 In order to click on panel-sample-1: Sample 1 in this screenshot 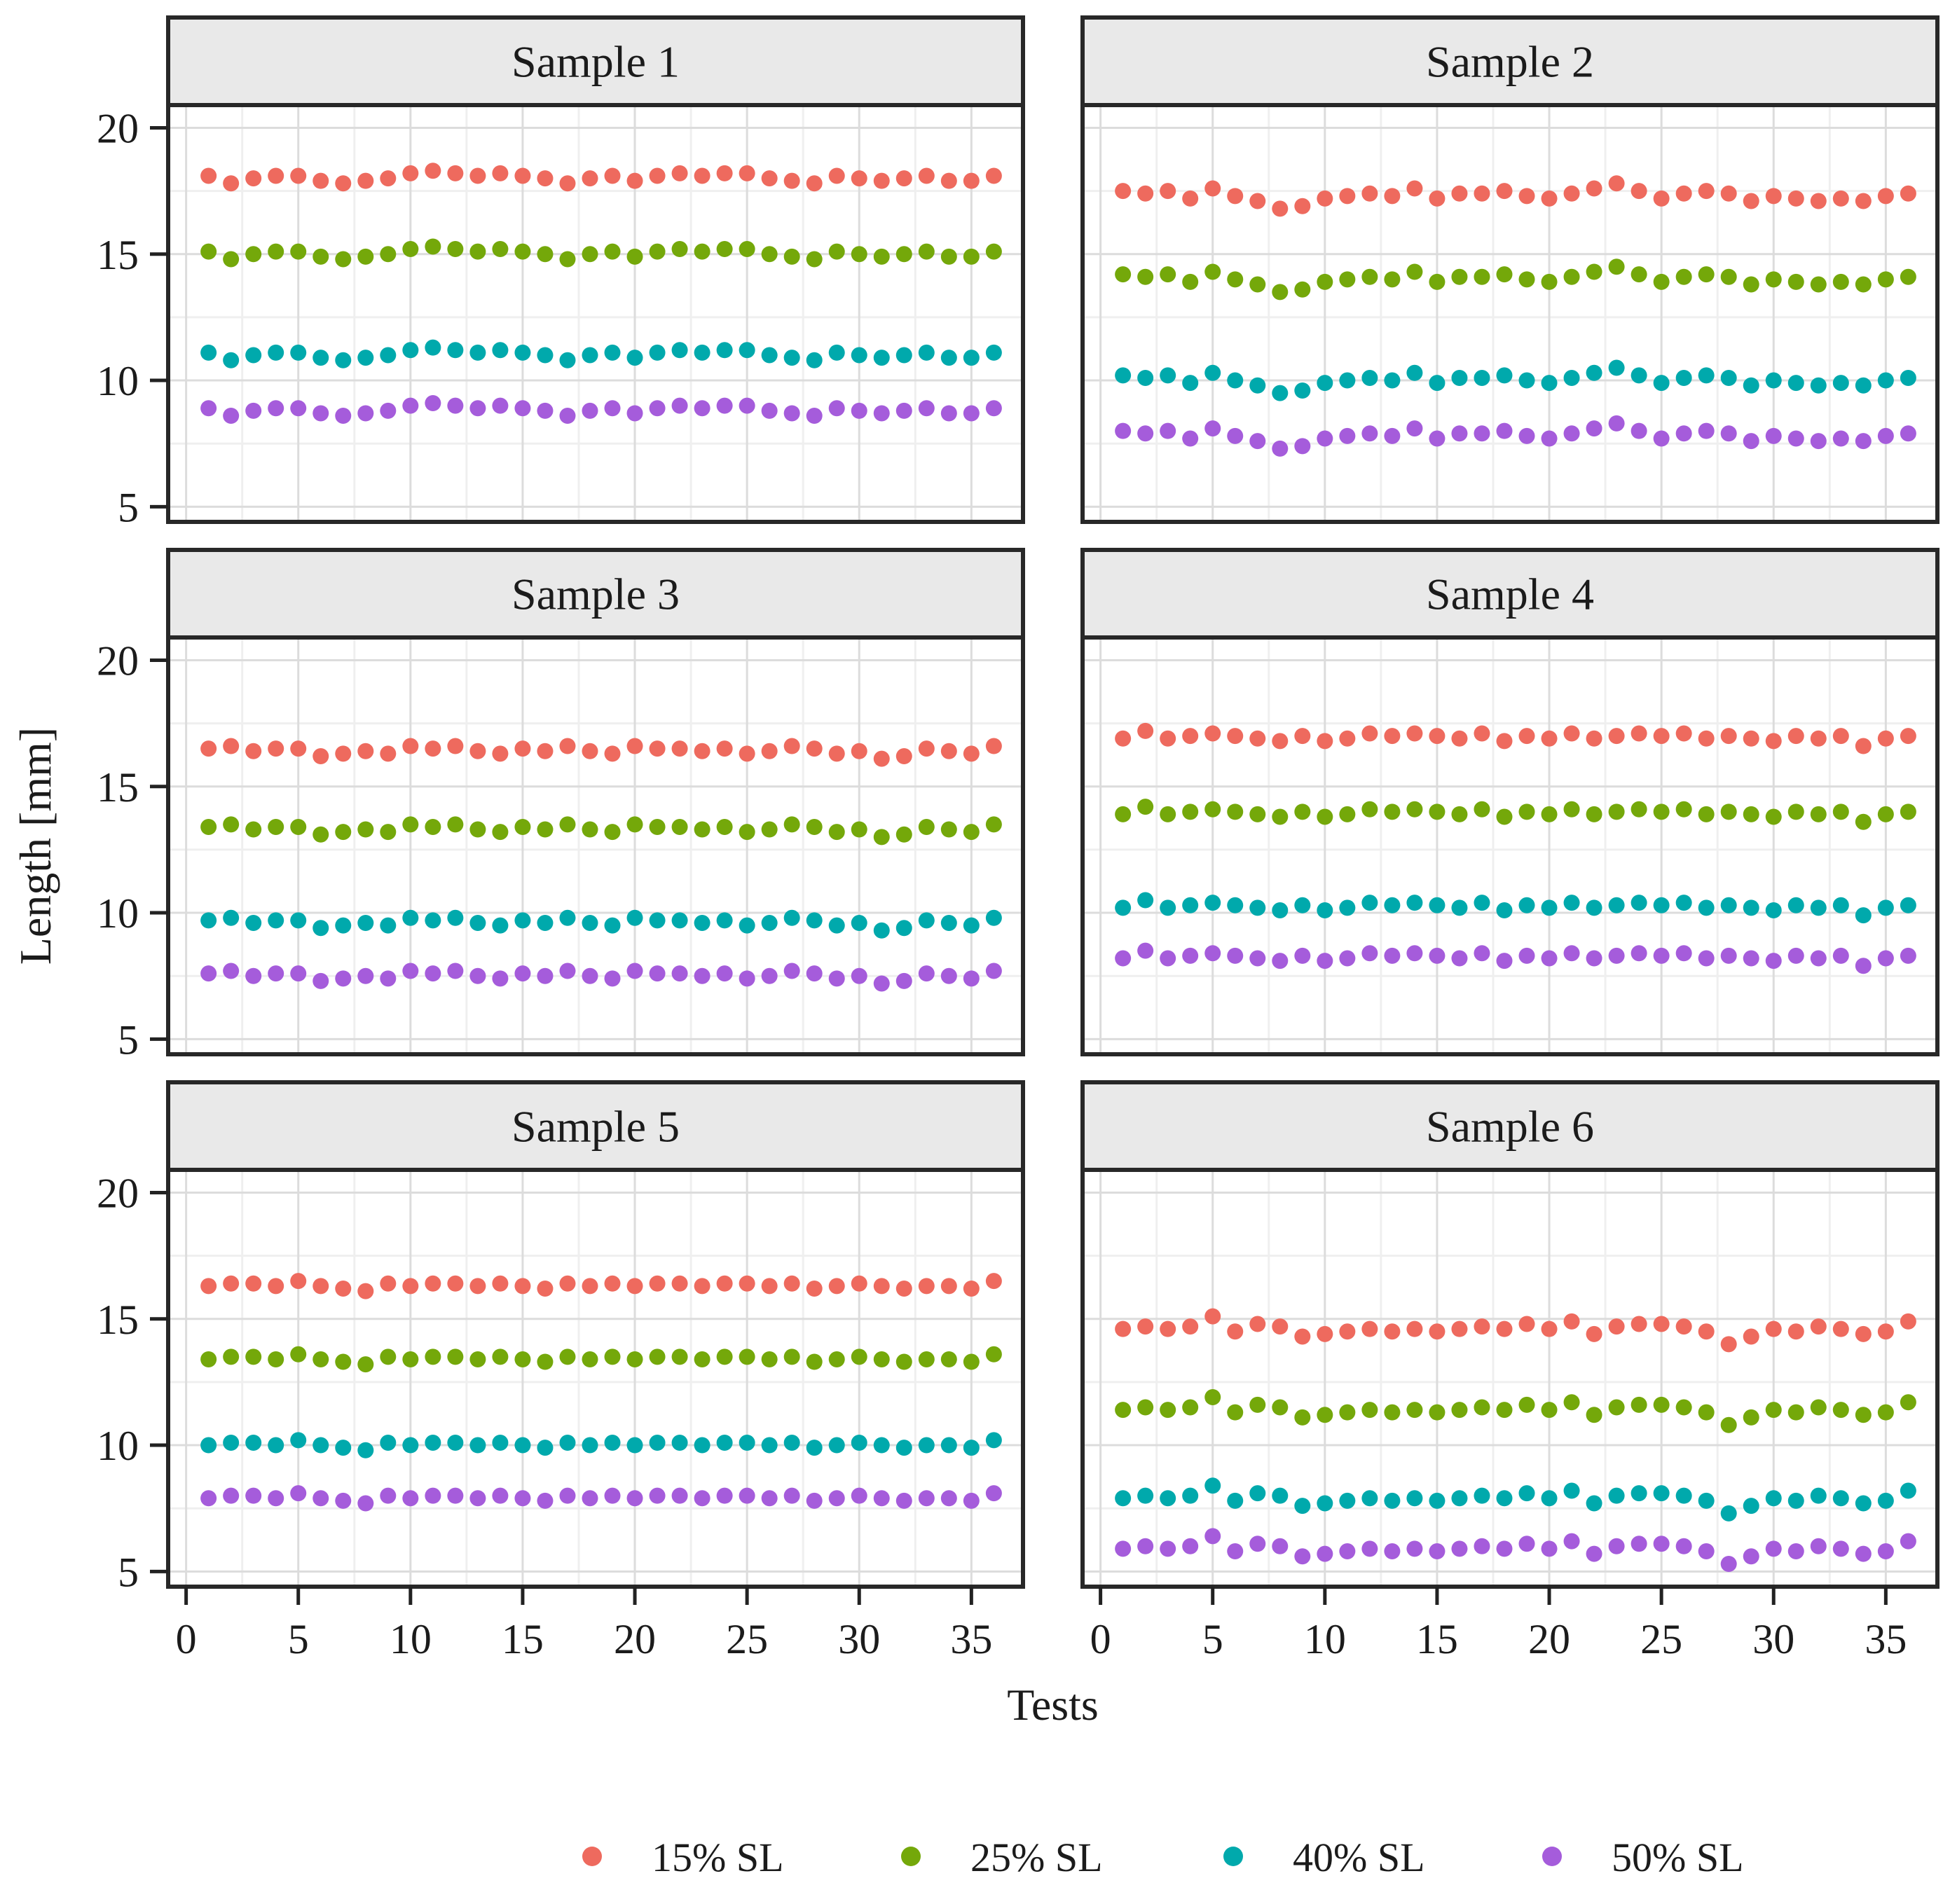, I will do `click(595, 269)`.